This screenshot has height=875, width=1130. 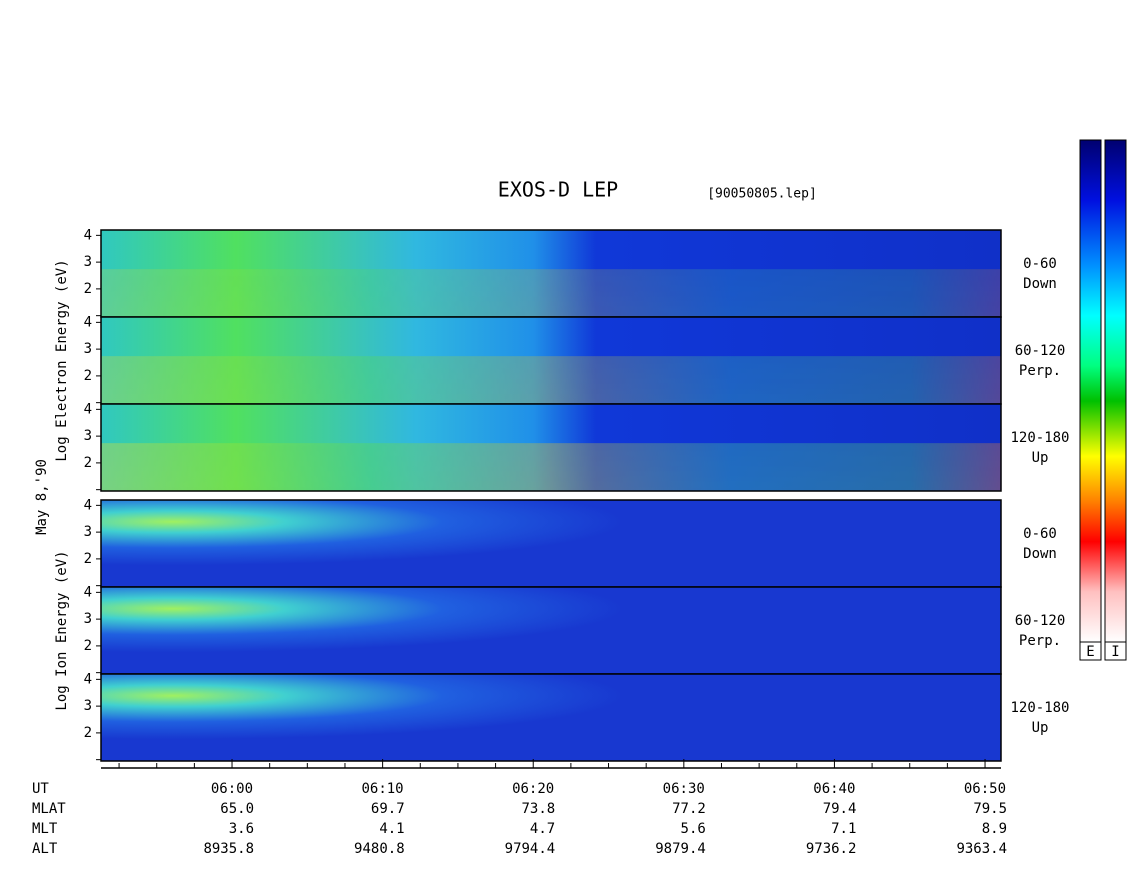 I want to click on row-value: 79.4, so click(x=840, y=809).